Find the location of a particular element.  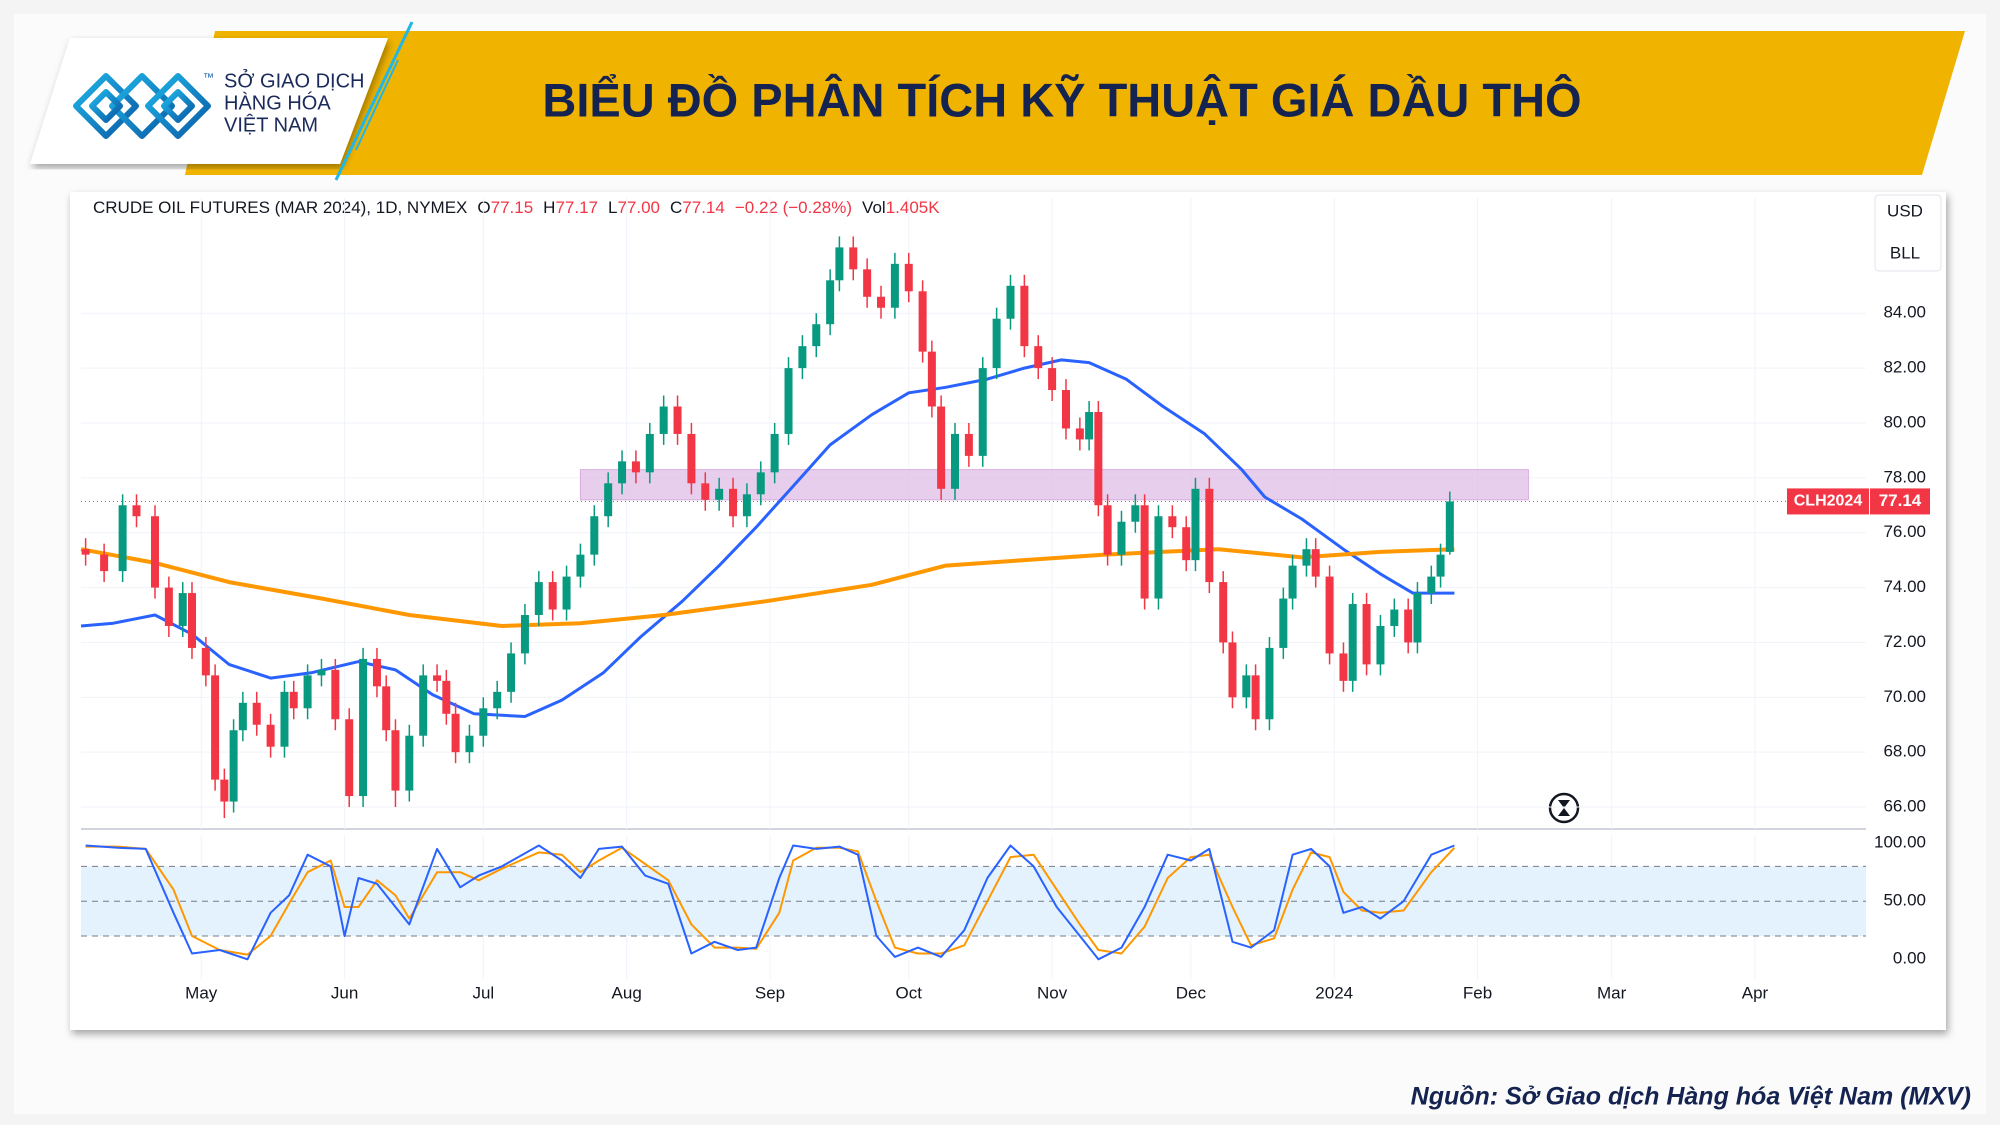

logo-text: HÀNG HÓA is located at coordinates (277, 102).